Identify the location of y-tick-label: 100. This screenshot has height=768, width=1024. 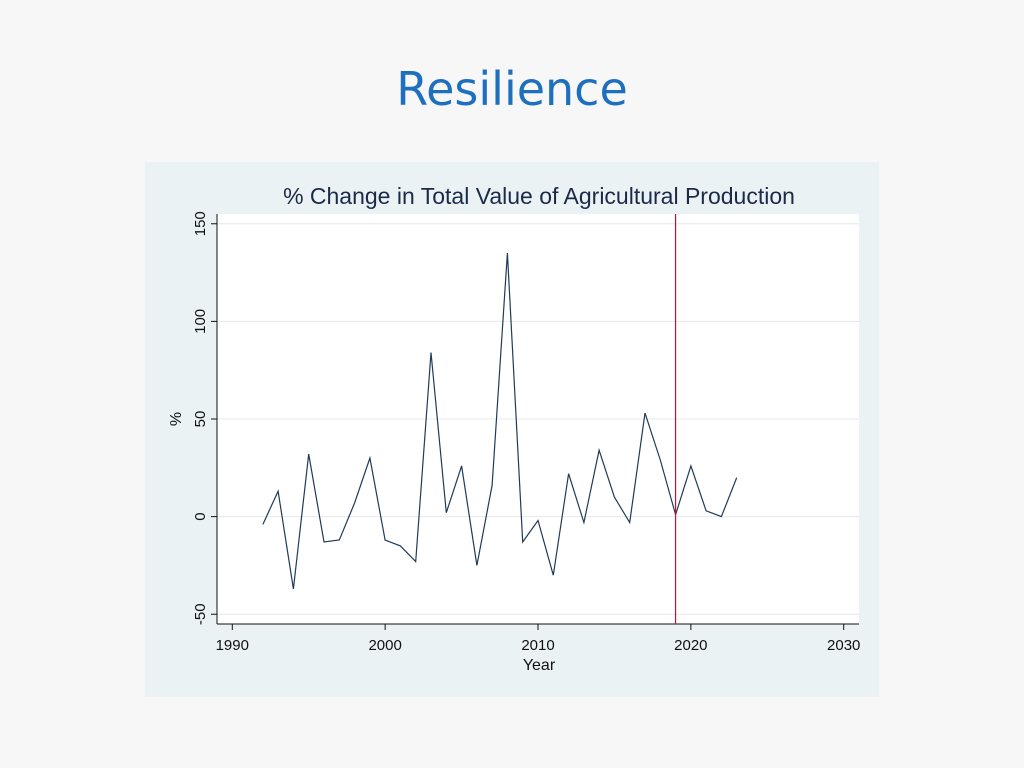
(200, 321).